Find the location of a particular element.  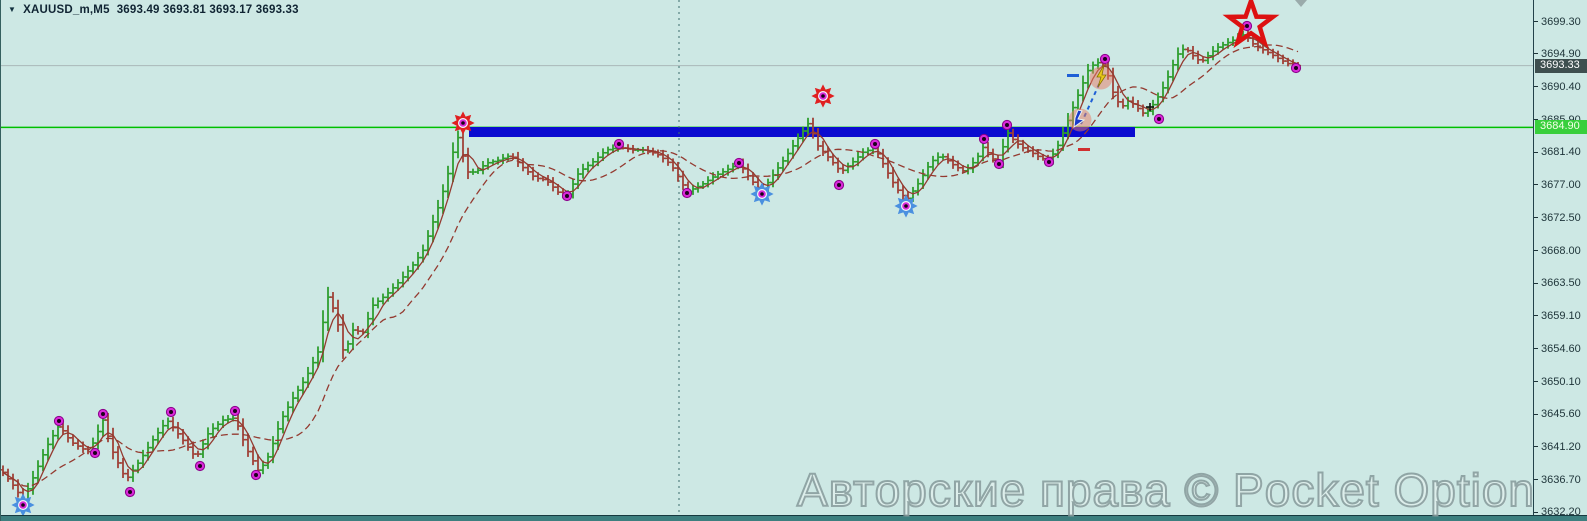

blue-cursor-arrow is located at coordinates (1079, 119).